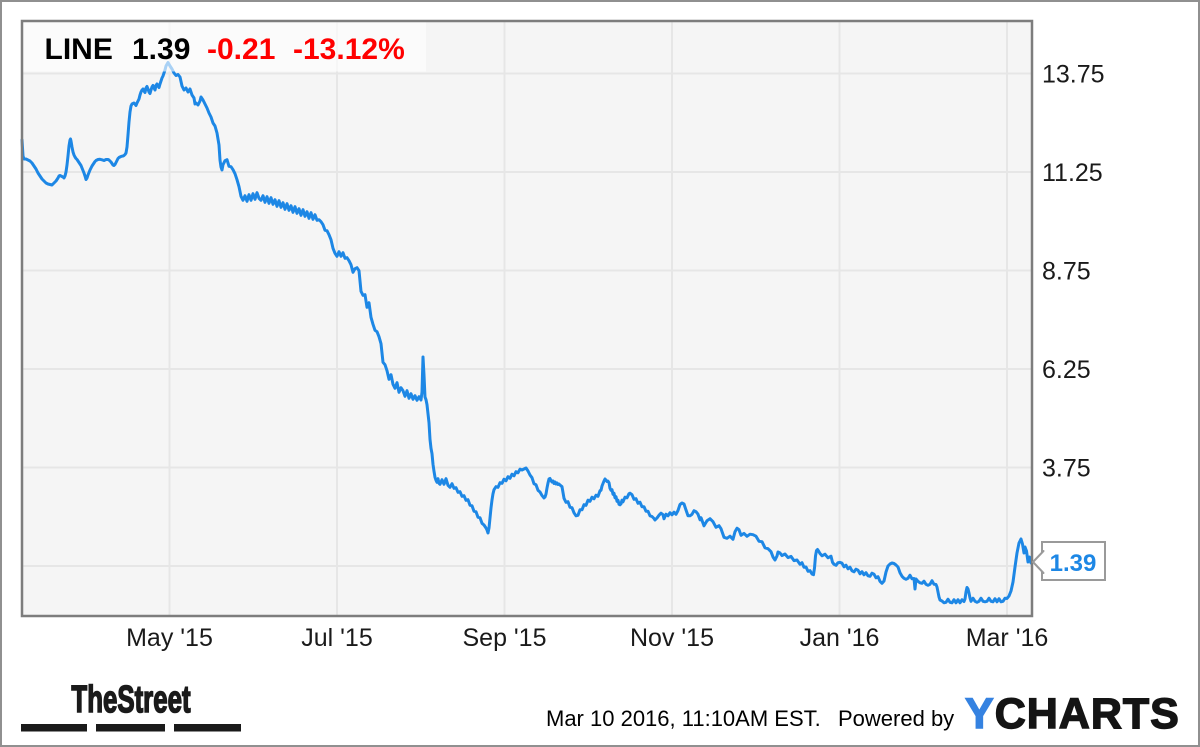 Image resolution: width=1200 pixels, height=747 pixels. Describe the element at coordinates (1073, 75) in the screenshot. I see `svg-text: 13.75` at that location.